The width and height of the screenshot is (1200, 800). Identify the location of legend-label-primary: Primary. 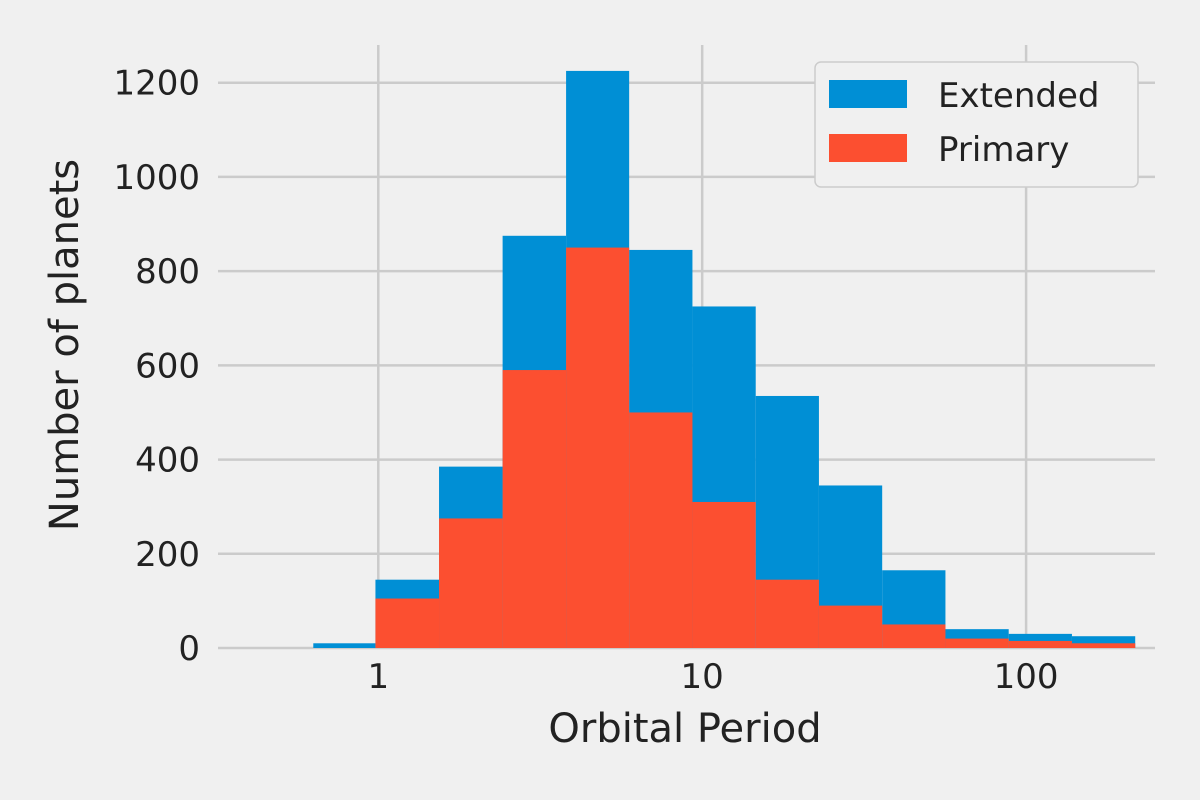
(1003, 150).